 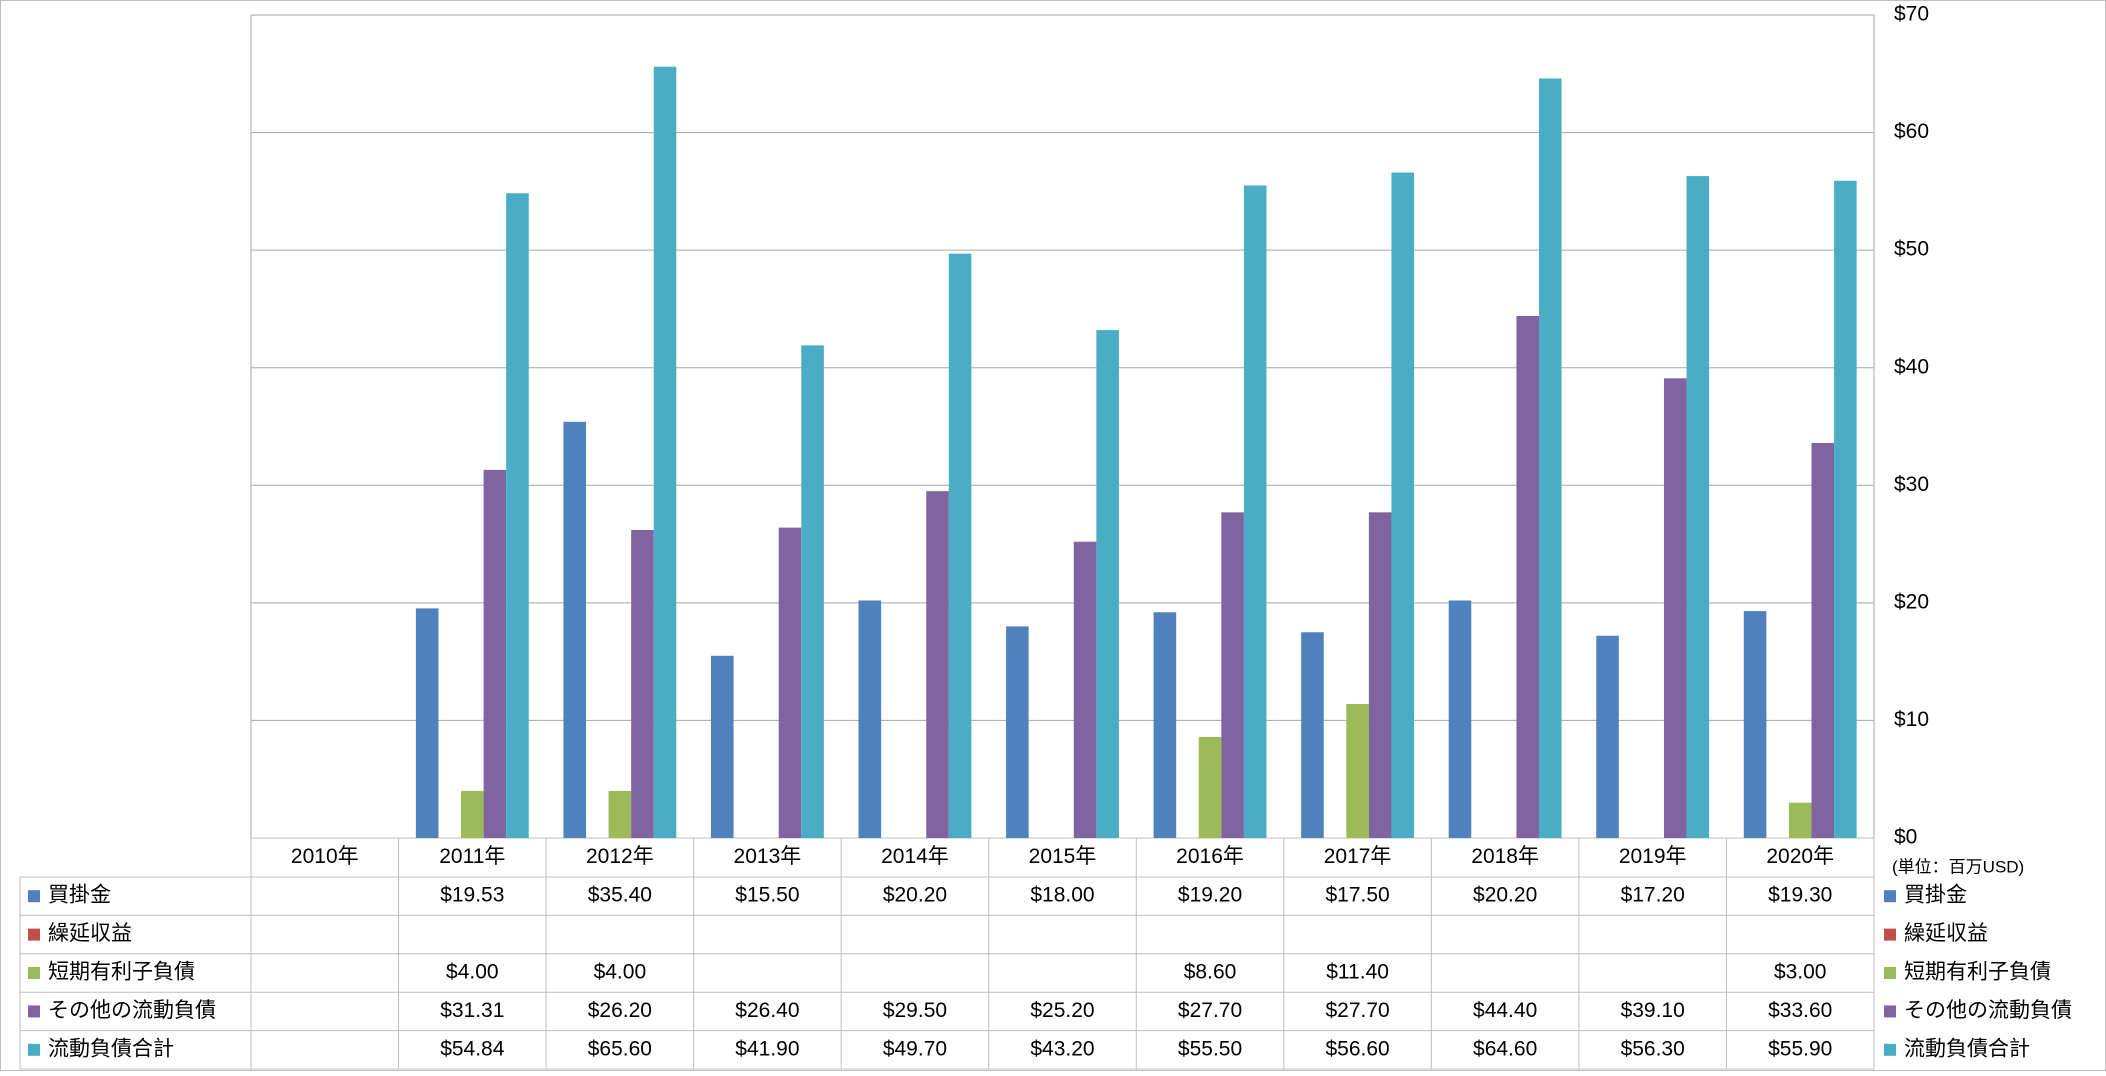 What do you see at coordinates (472, 856) in the screenshot?
I see `x-tick-label: 2011年` at bounding box center [472, 856].